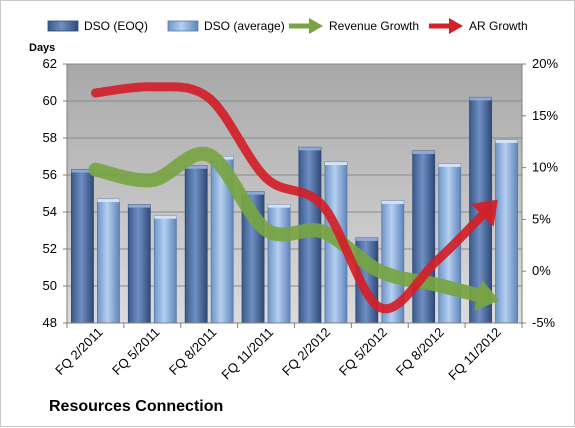 The image size is (575, 428). I want to click on left-tick-label: 62, so click(50, 63).